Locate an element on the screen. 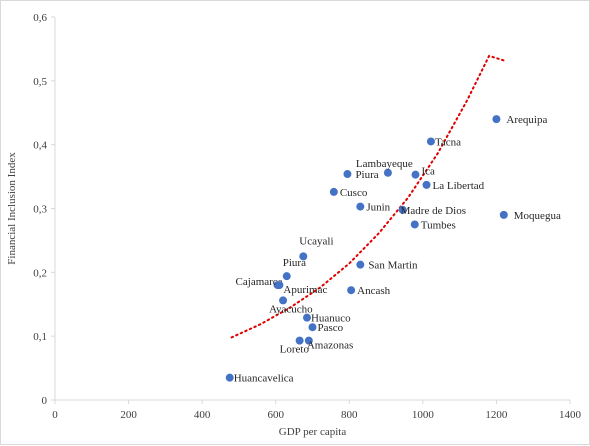 The height and width of the screenshot is (446, 590). data-point-label: Huanuco is located at coordinates (331, 319).